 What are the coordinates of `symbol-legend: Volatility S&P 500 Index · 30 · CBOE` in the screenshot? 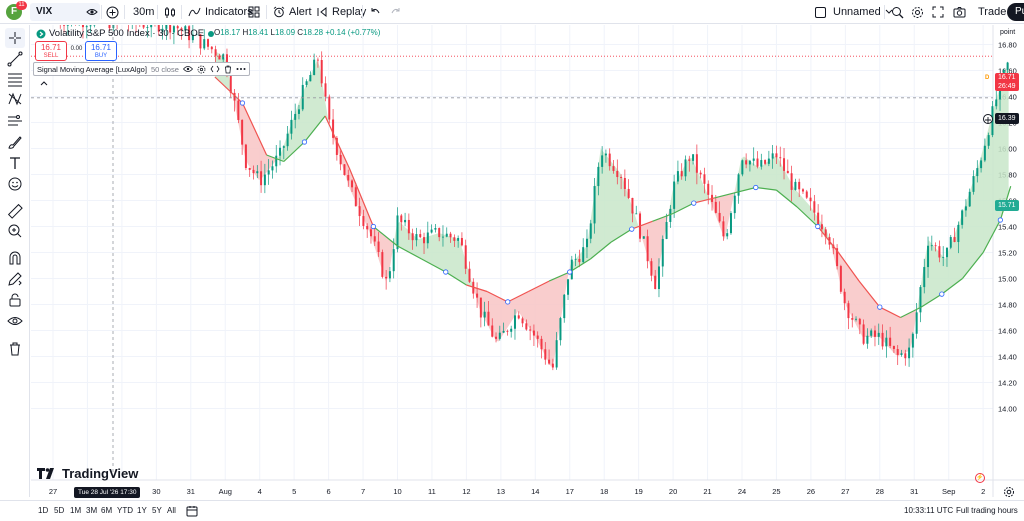 It's located at (125, 33).